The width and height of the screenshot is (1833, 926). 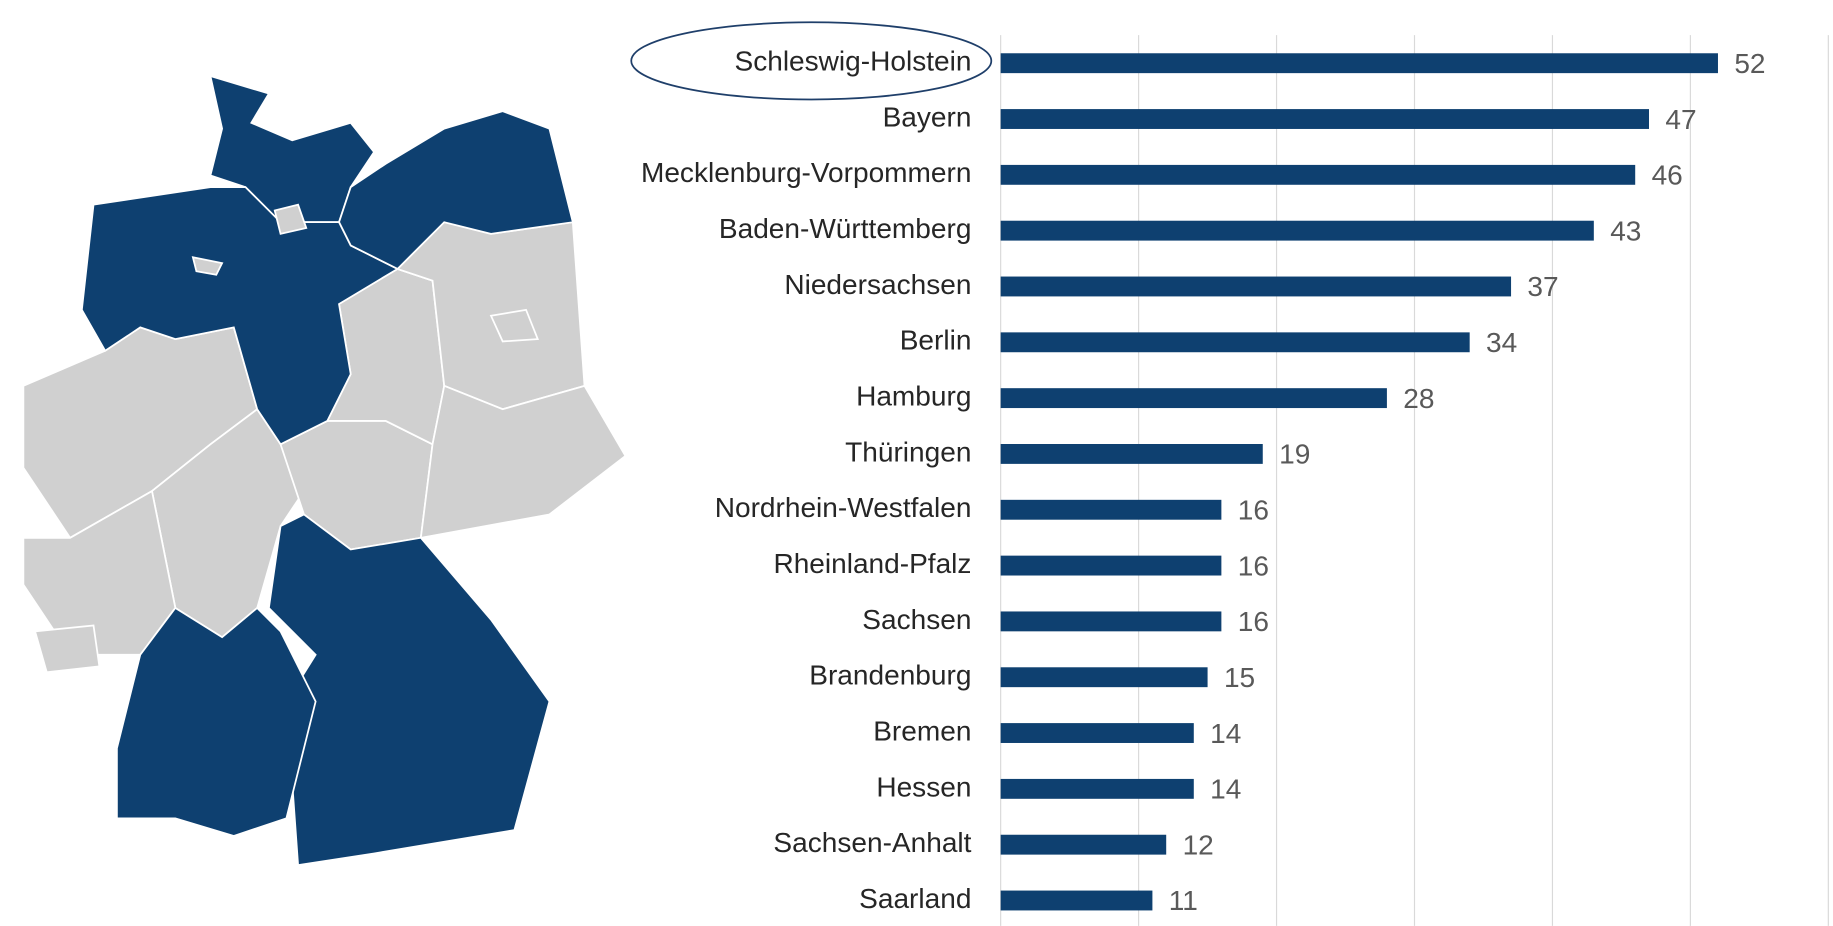 What do you see at coordinates (916, 619) in the screenshot?
I see `category-label: Sachsen` at bounding box center [916, 619].